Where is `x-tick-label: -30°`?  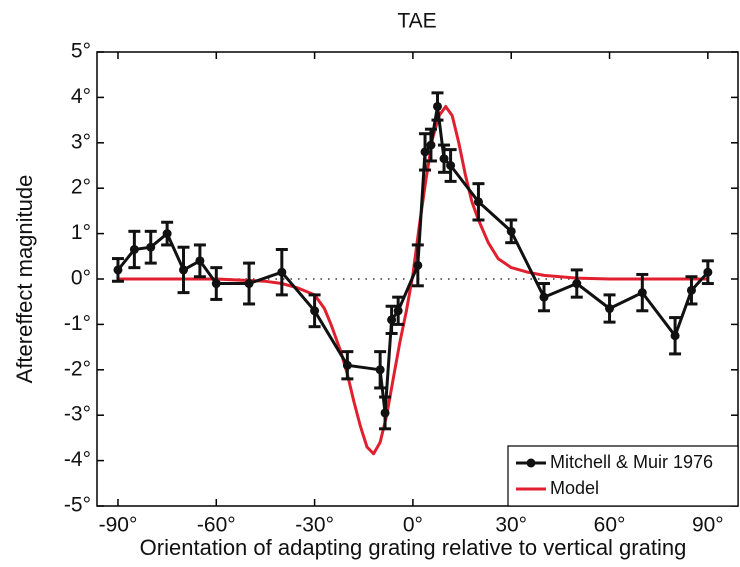
x-tick-label: -30° is located at coordinates (314, 525).